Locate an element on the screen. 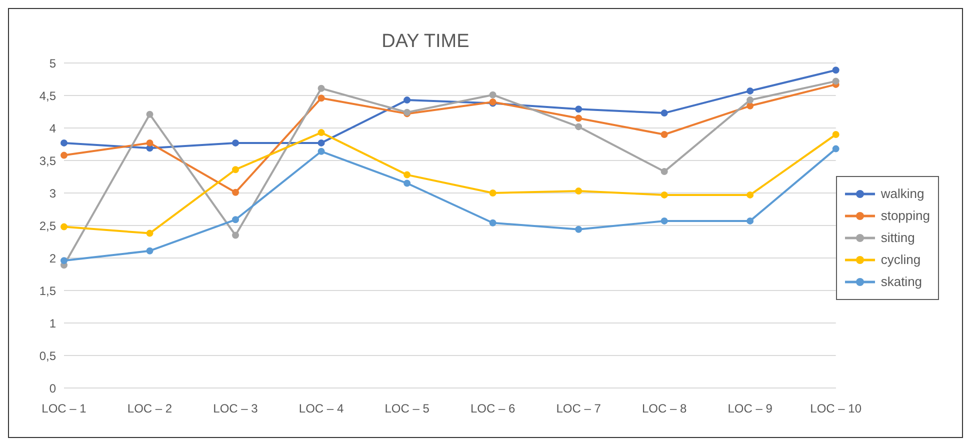 The width and height of the screenshot is (973, 446). x-tick-label: LOC – 10 is located at coordinates (836, 409).